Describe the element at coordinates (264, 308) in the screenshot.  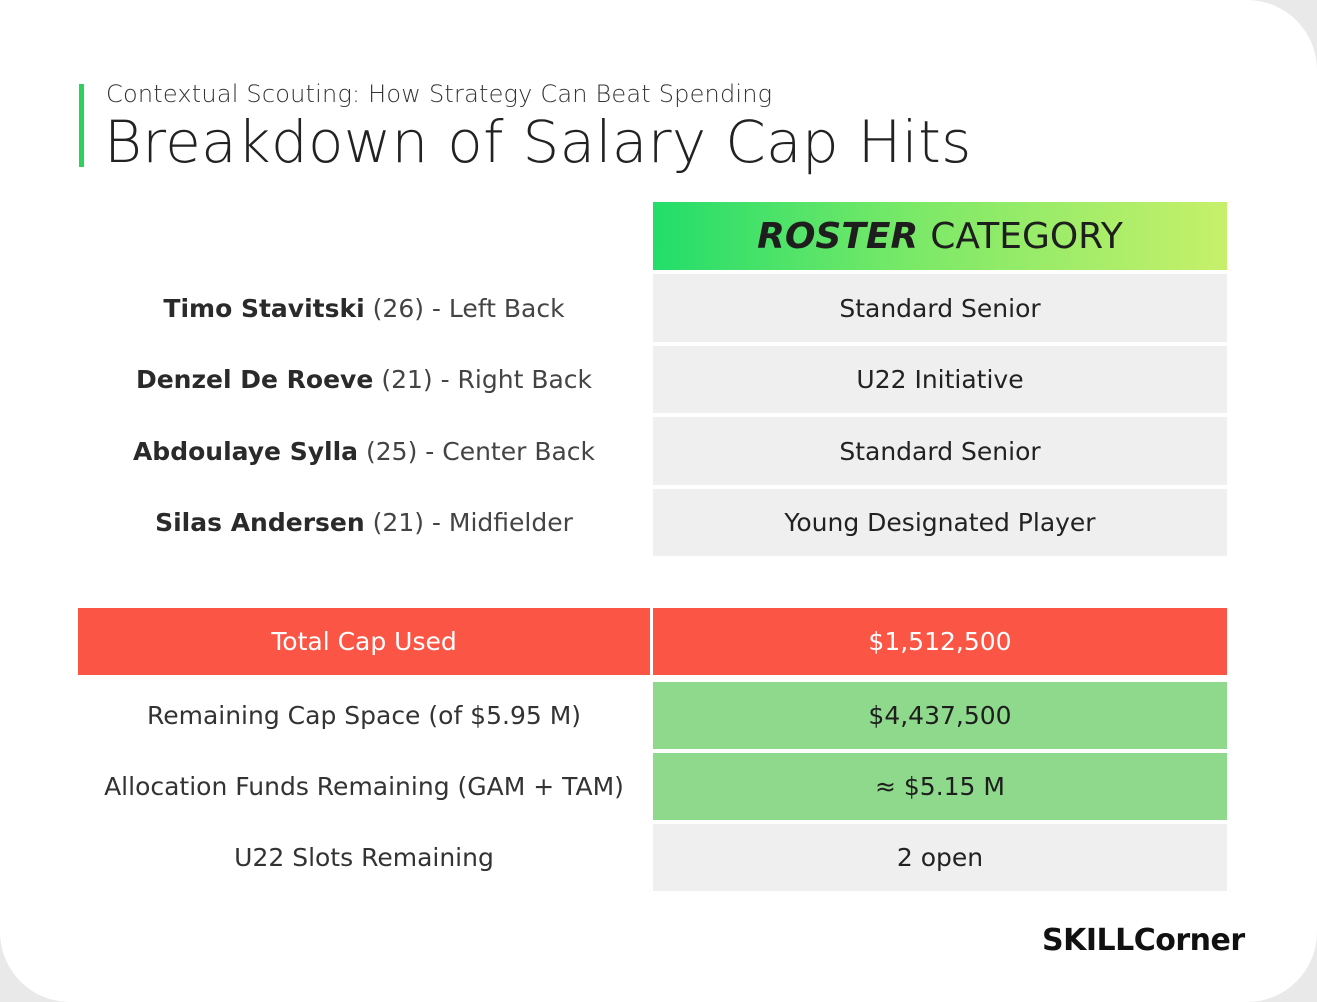
I see `player-name: Timo Stavitski` at that location.